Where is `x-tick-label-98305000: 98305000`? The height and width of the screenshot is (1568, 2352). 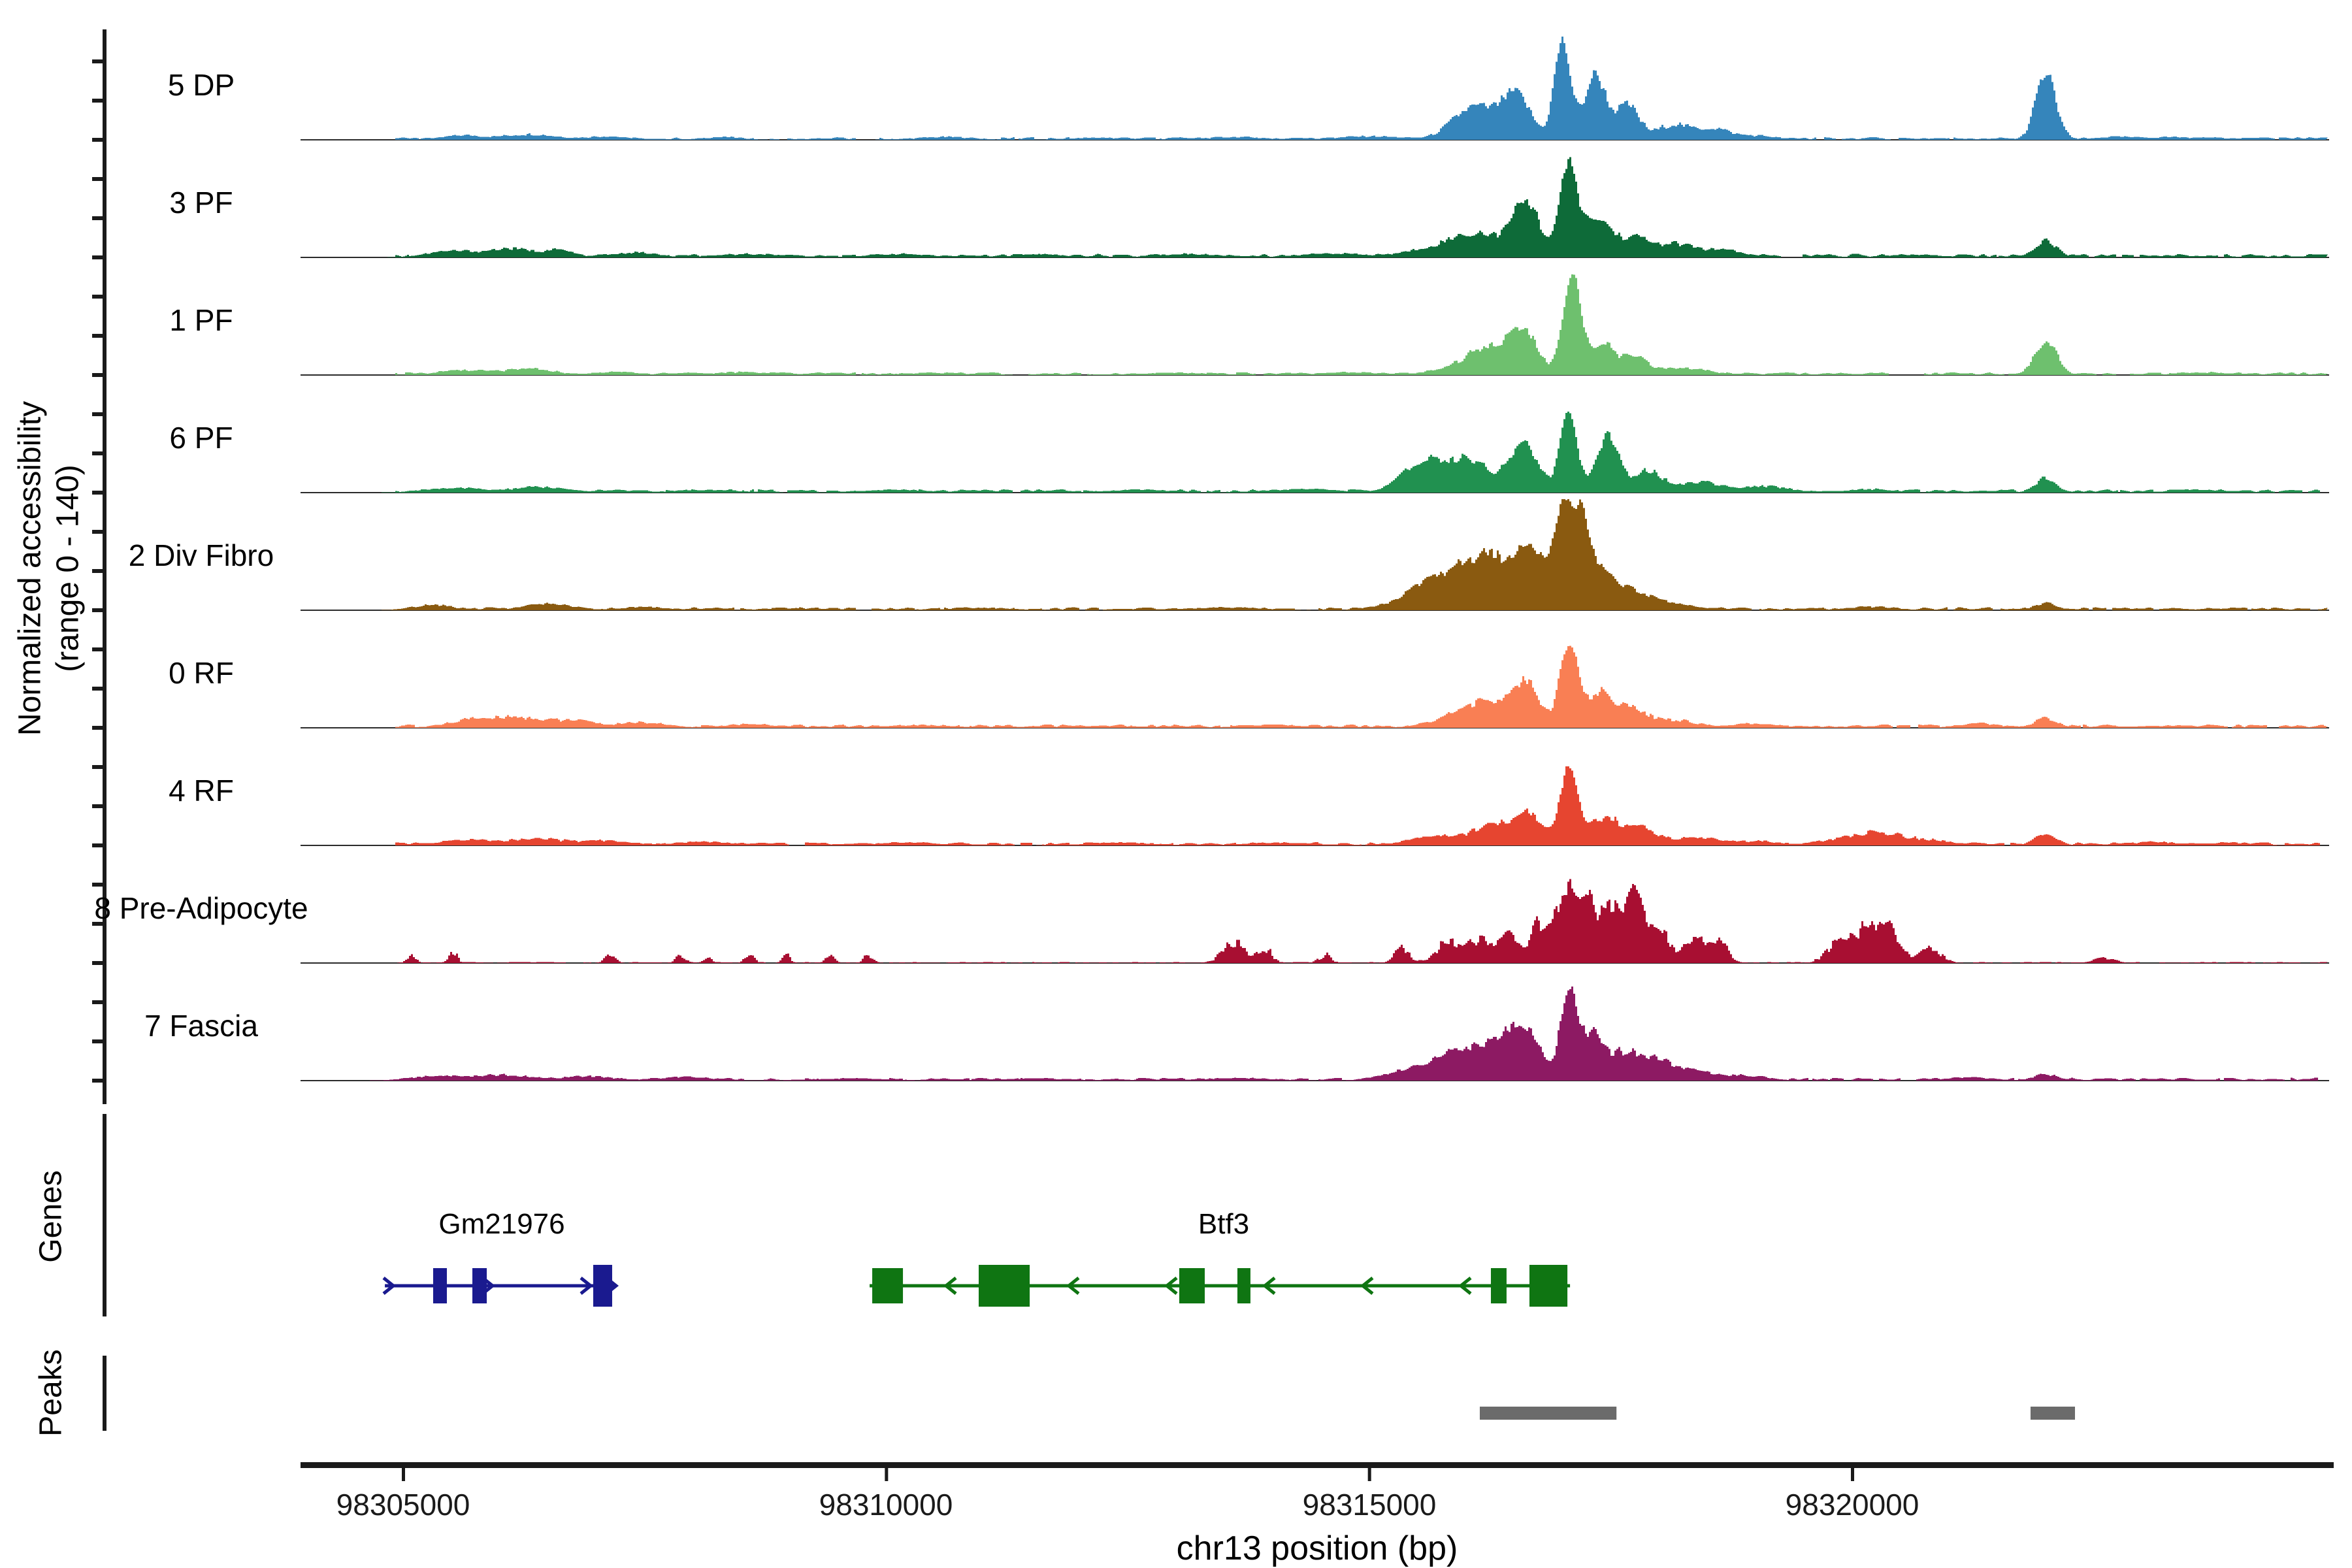
x-tick-label-98305000: 98305000 is located at coordinates (403, 1505).